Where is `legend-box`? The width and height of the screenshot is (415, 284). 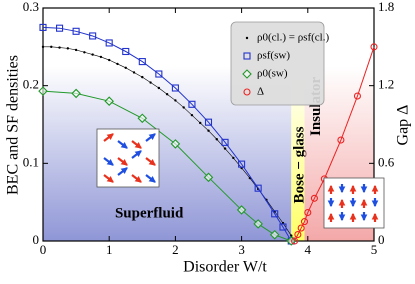
legend-box is located at coordinates (277, 63).